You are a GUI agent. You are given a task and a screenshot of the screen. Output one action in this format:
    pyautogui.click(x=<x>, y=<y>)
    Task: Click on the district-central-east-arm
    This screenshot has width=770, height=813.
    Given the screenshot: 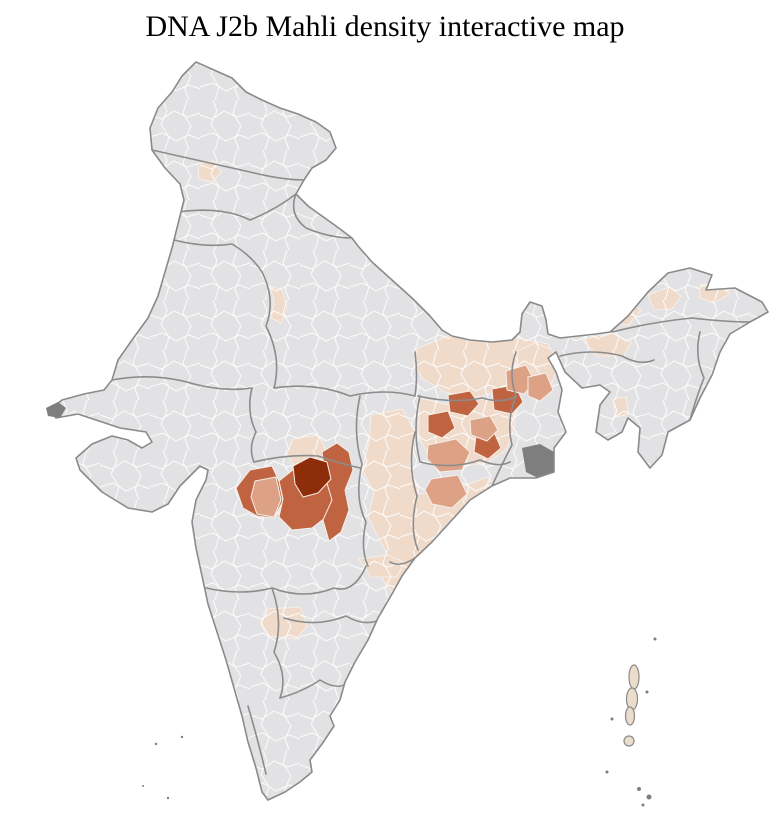 What is the action you would take?
    pyautogui.click(x=337, y=492)
    